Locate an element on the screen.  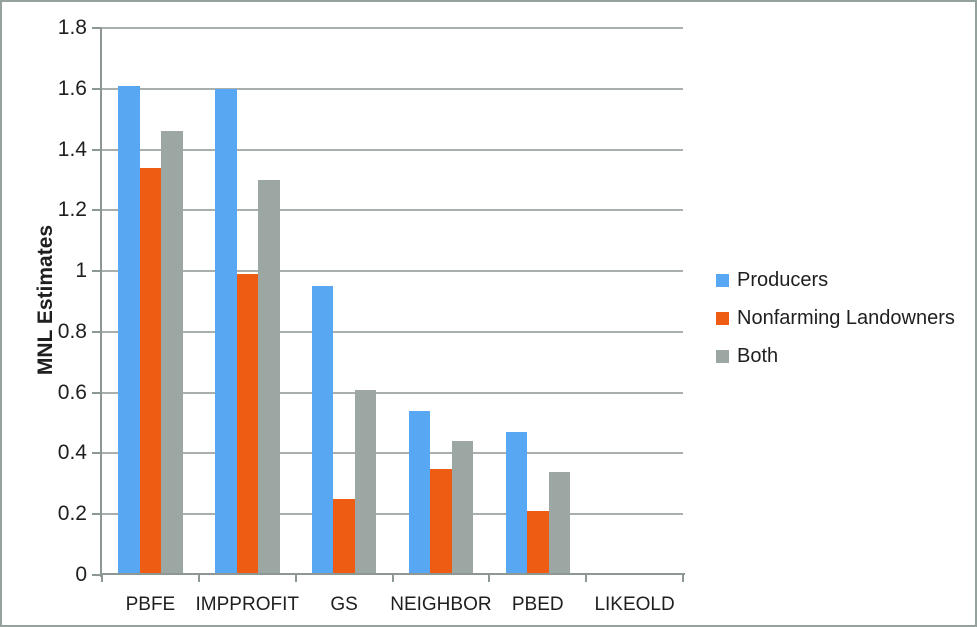
legend-swatch-both is located at coordinates (722, 356).